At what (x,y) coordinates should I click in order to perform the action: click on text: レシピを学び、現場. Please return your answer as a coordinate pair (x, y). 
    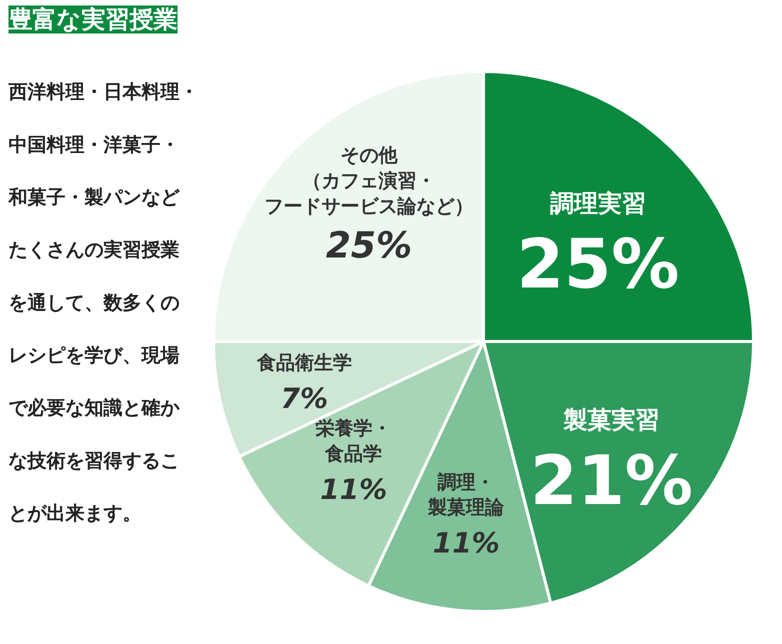
    Looking at the image, I should click on (94, 355).